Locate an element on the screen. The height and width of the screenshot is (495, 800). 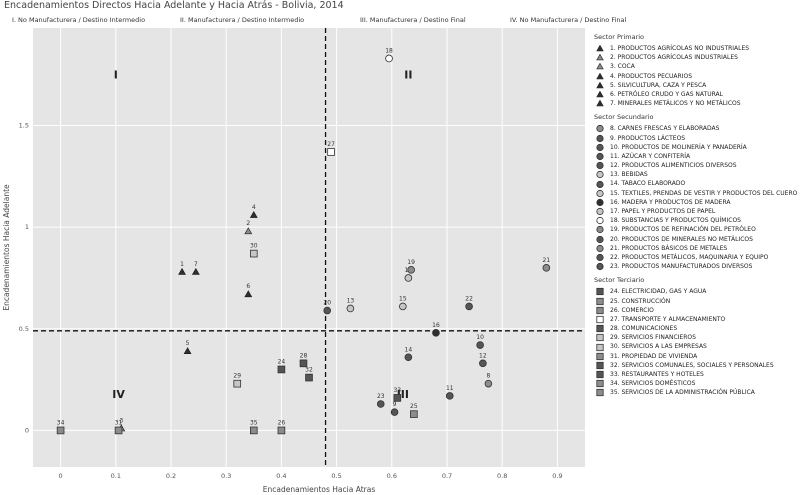
point-label-21: 21 is located at coordinates (547, 260).